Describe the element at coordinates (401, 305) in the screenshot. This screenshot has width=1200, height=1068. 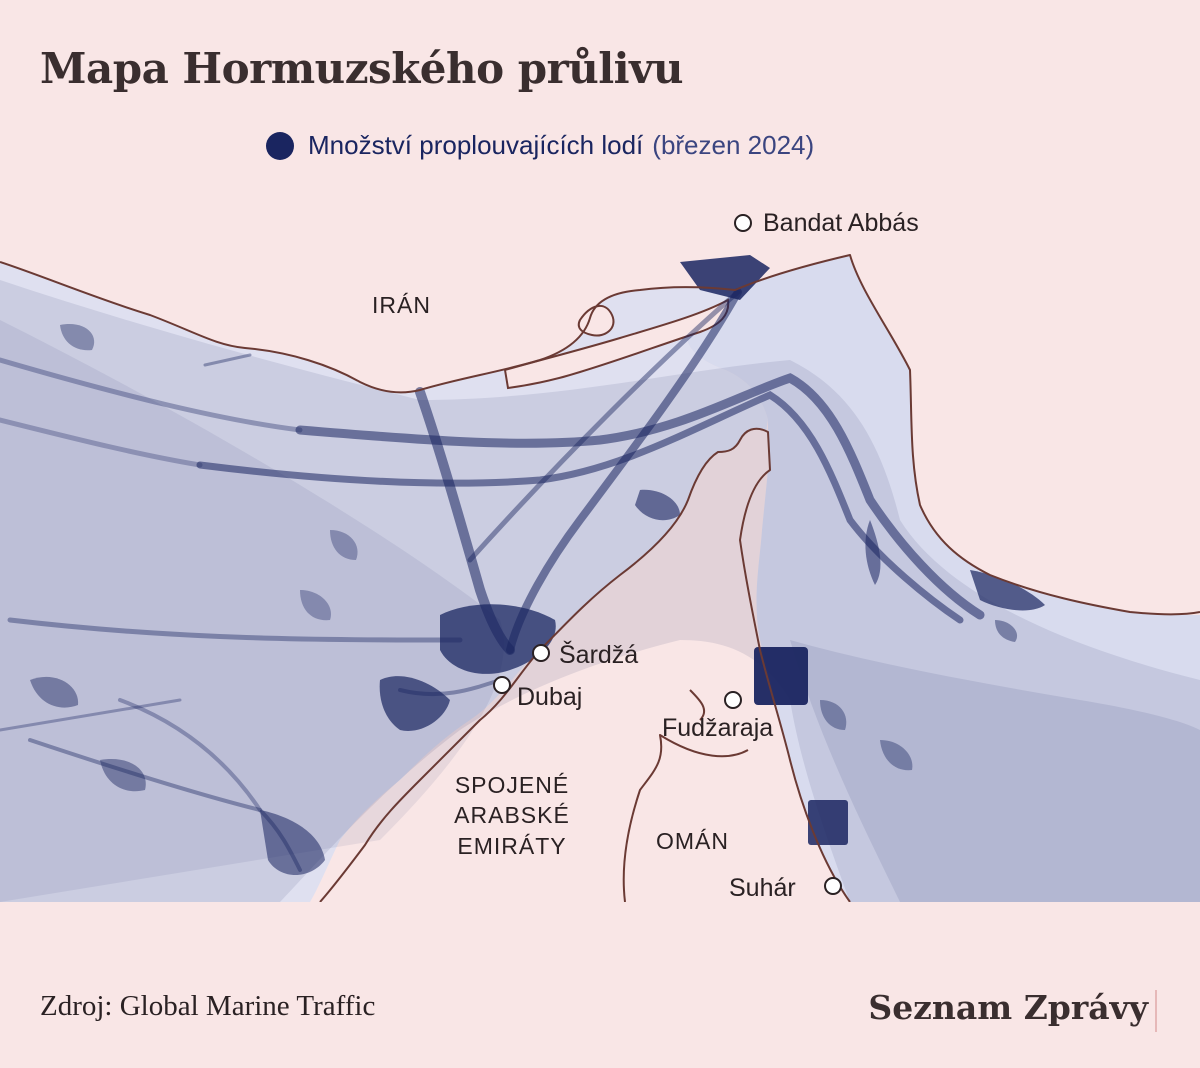
I see `country-label-iran: IRÁN` at that location.